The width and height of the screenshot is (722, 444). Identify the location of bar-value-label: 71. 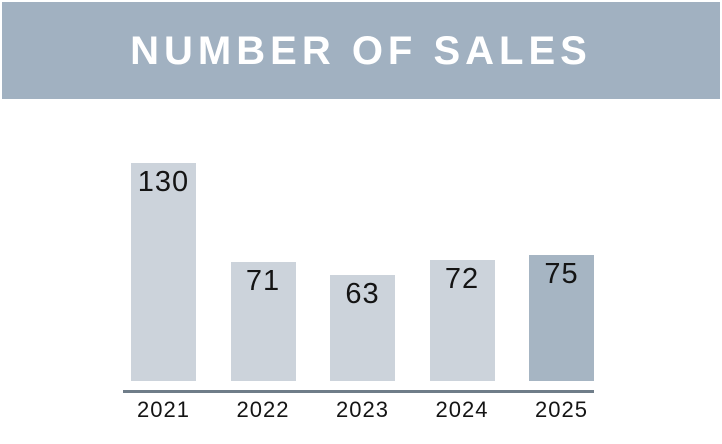
(263, 281).